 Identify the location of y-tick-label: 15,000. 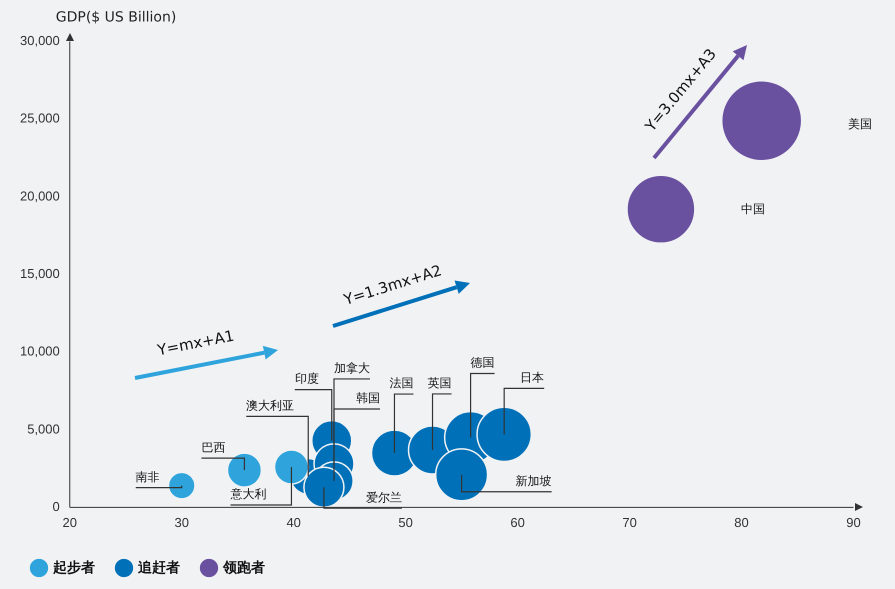
(40, 274).